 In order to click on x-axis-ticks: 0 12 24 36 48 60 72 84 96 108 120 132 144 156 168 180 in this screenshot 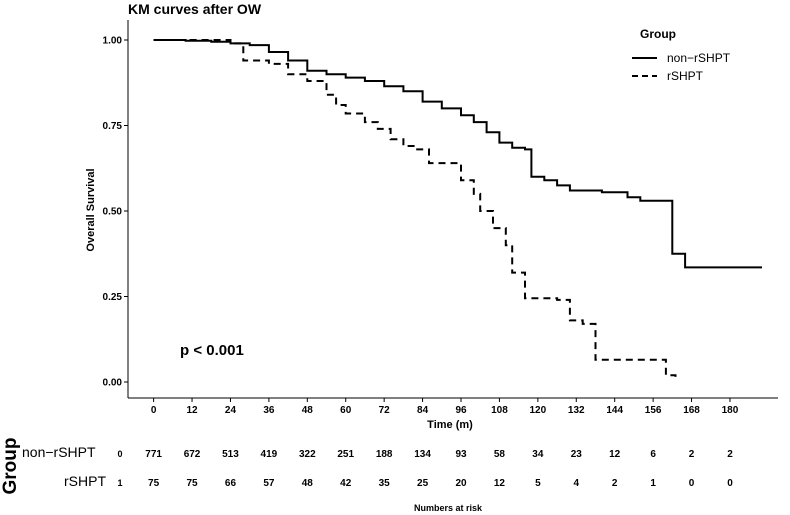, I will do `click(445, 407)`.